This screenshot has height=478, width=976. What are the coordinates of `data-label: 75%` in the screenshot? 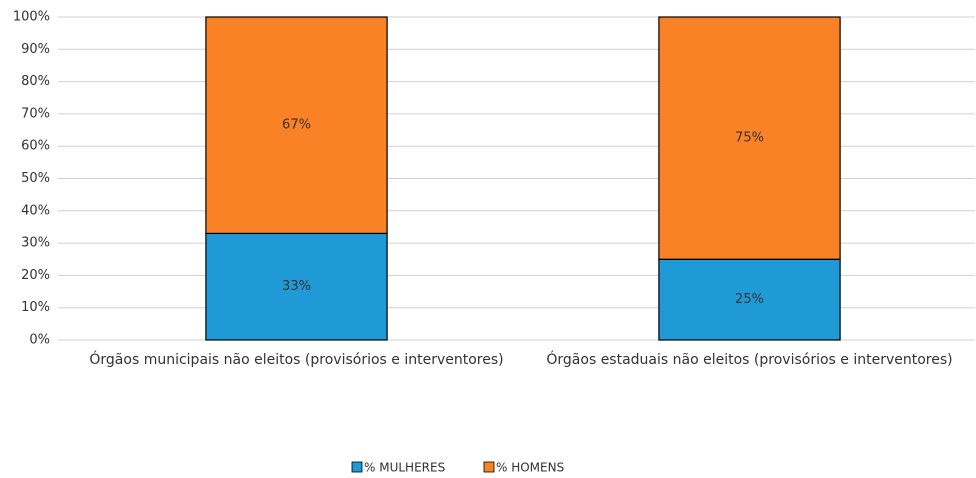 It's located at (749, 138).